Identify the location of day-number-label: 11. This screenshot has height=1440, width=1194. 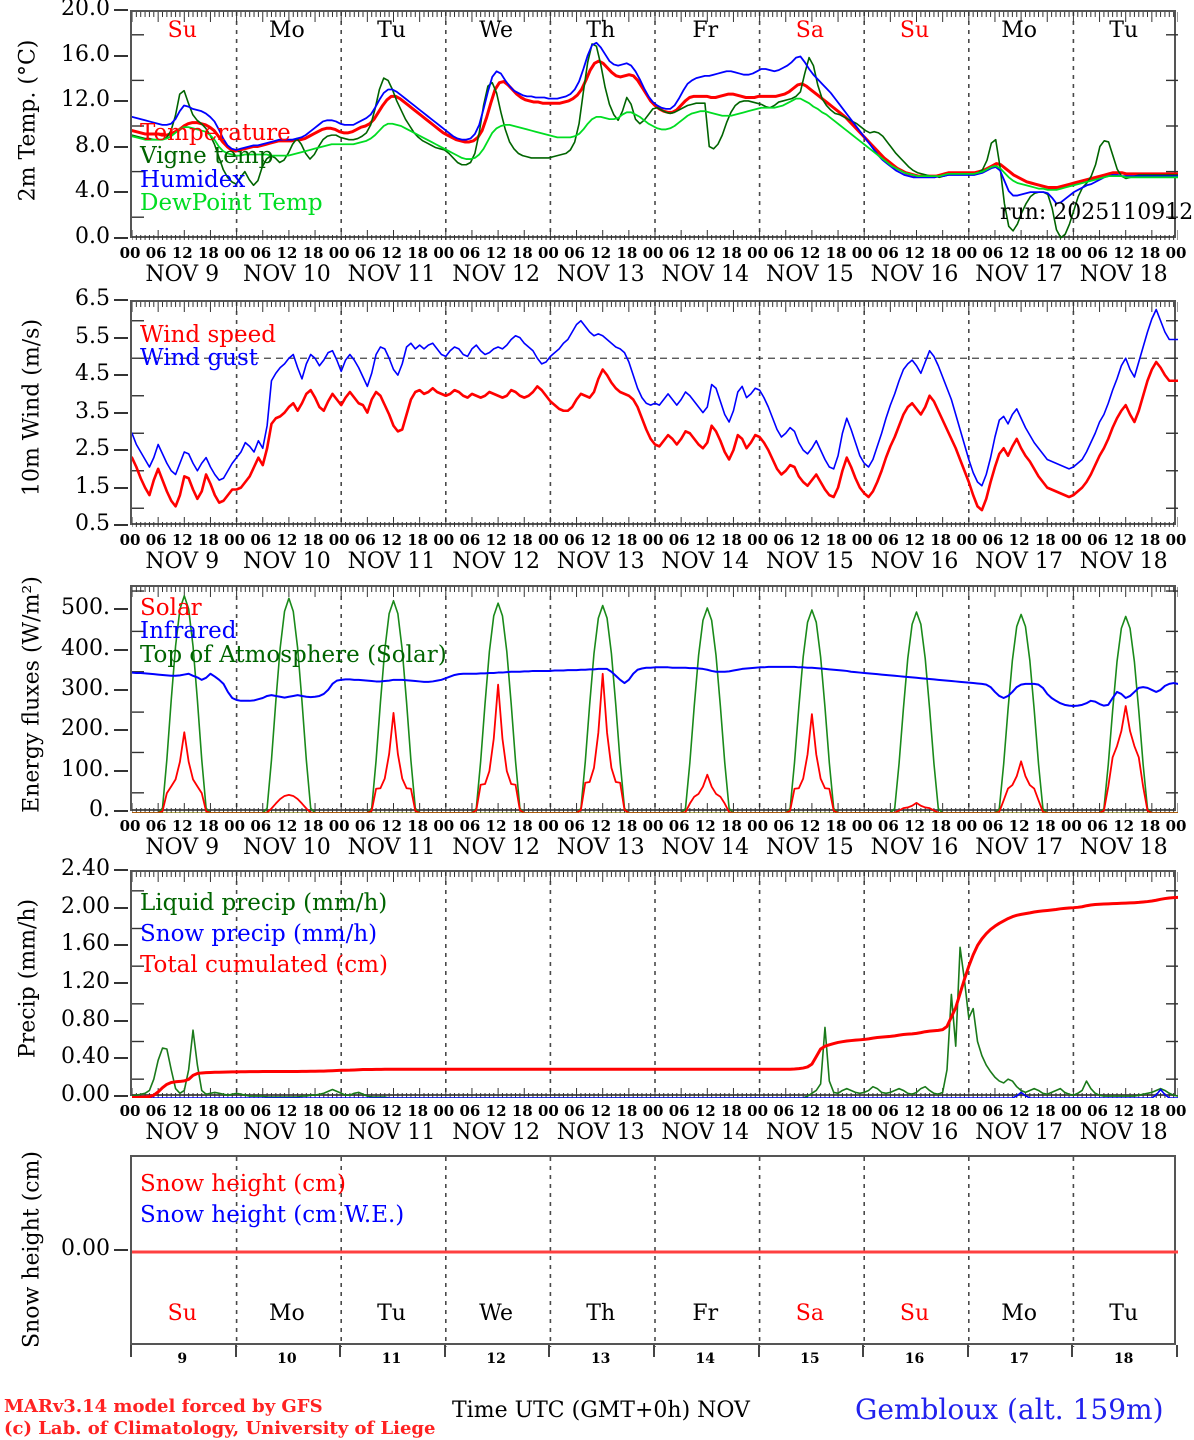
(391, 1359).